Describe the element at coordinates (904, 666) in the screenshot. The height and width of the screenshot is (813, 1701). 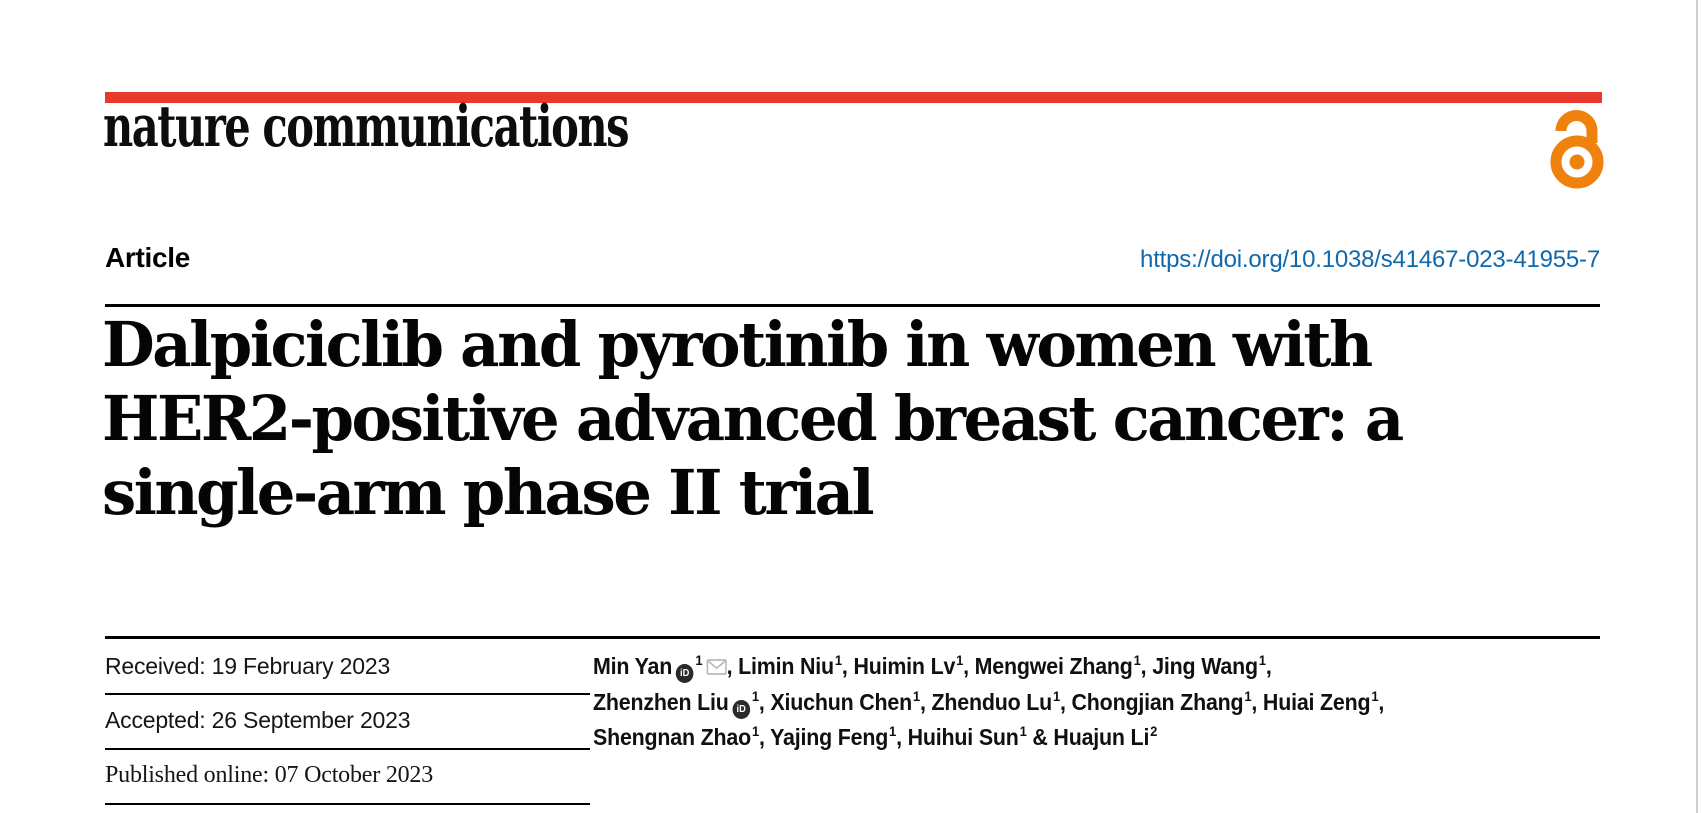
I see `author-name: Huimin Lv` at that location.